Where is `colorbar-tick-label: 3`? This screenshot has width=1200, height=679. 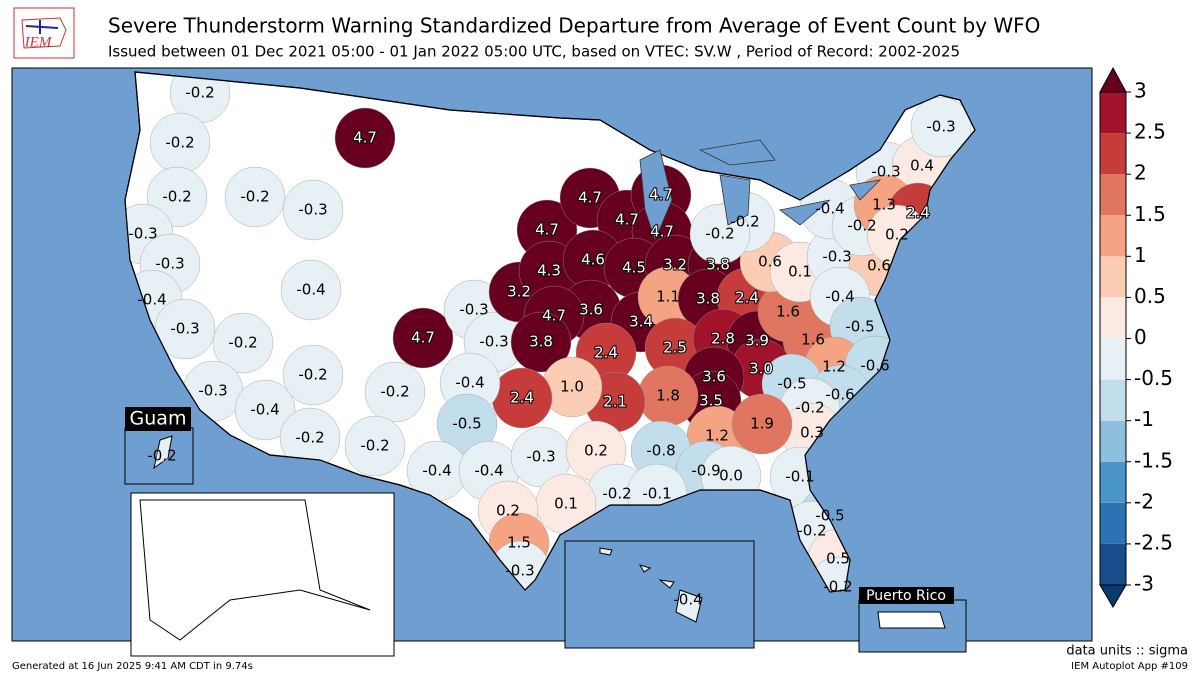
colorbar-tick-label: 3 is located at coordinates (1140, 91).